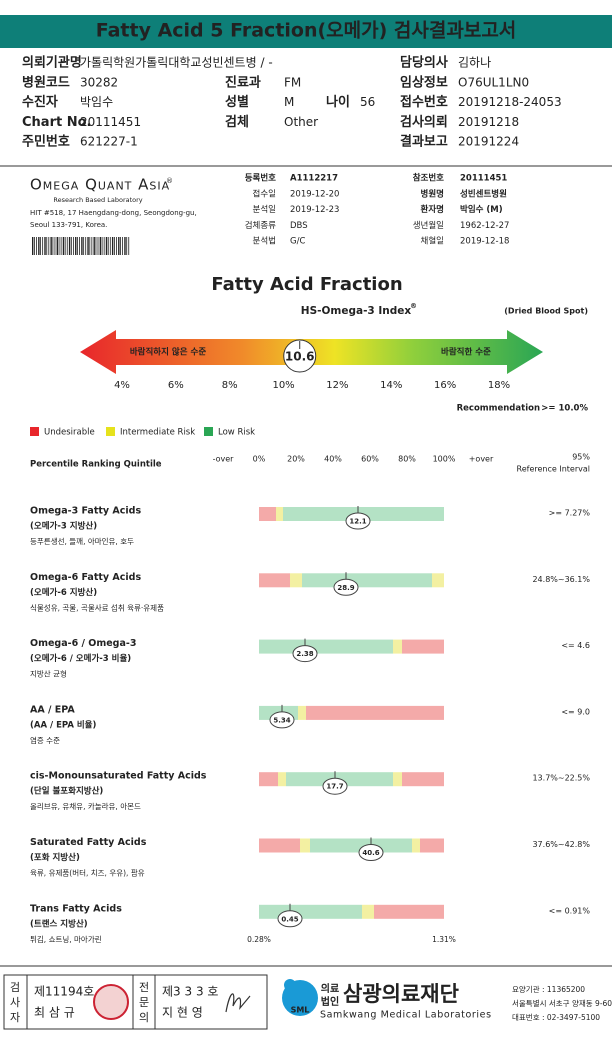 Image resolution: width=612 pixels, height=1040 pixels. What do you see at coordinates (306, 284) in the screenshot?
I see `index-title: Fatty Acid Fraction` at bounding box center [306, 284].